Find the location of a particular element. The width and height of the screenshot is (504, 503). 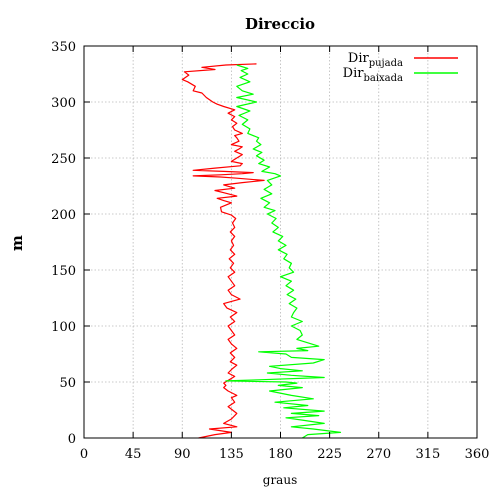

y-tick-label: 100 is located at coordinates (63, 327).